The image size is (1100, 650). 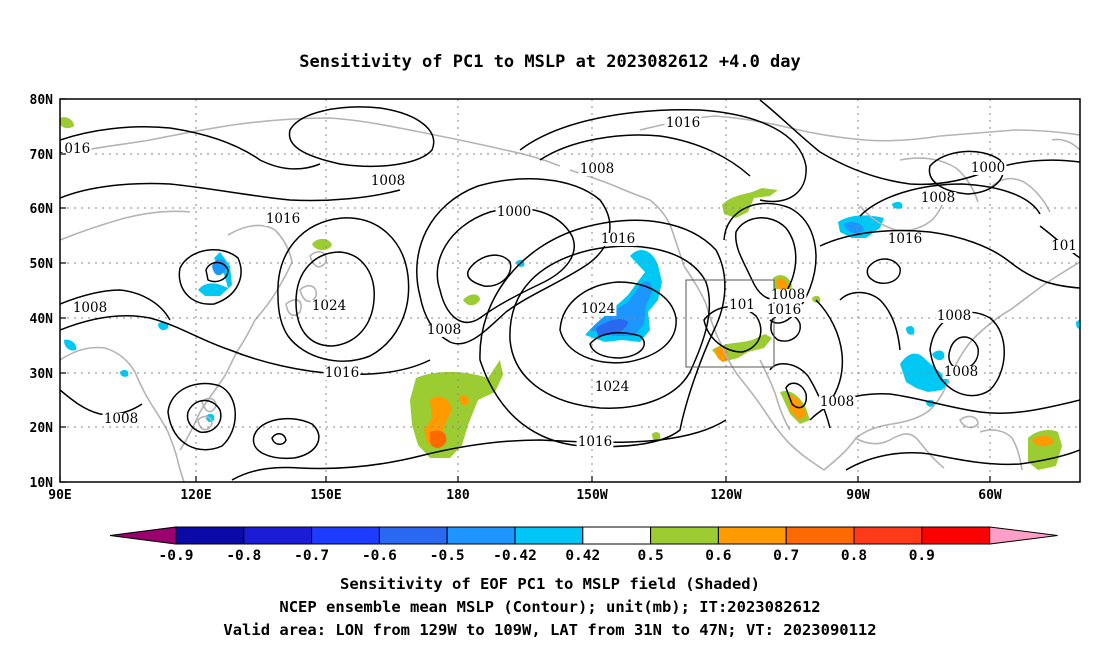 What do you see at coordinates (950, 200) in the screenshot?
I see `isobar-hudson-outer` at bounding box center [950, 200].